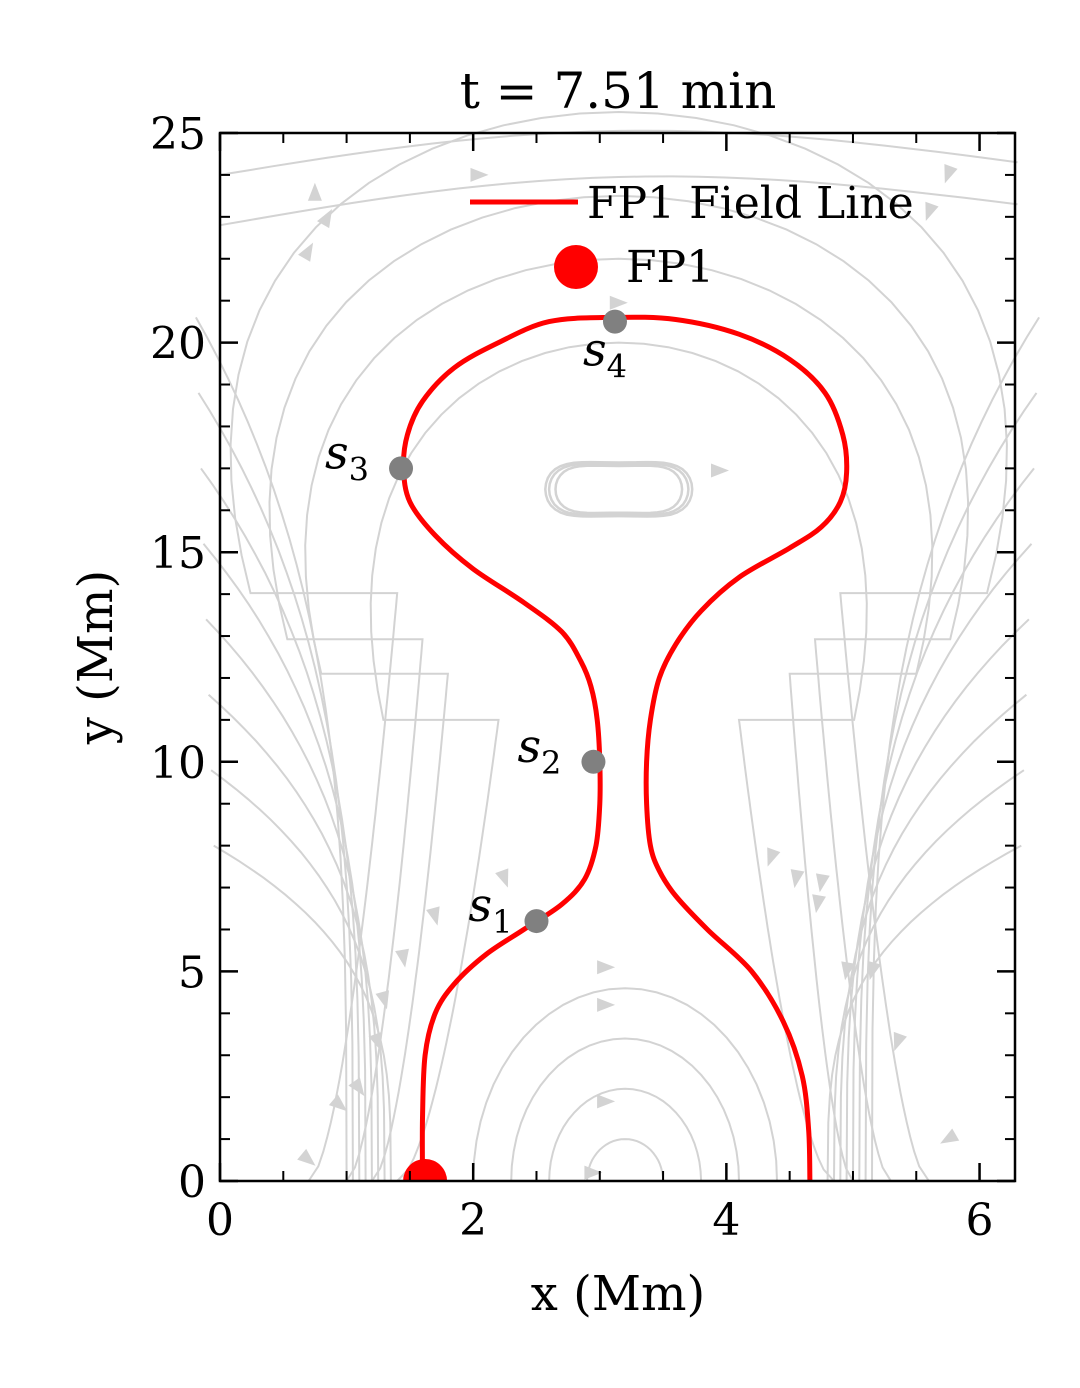  Describe the element at coordinates (593, 761) in the screenshot. I see `point-marker-s2` at that location.